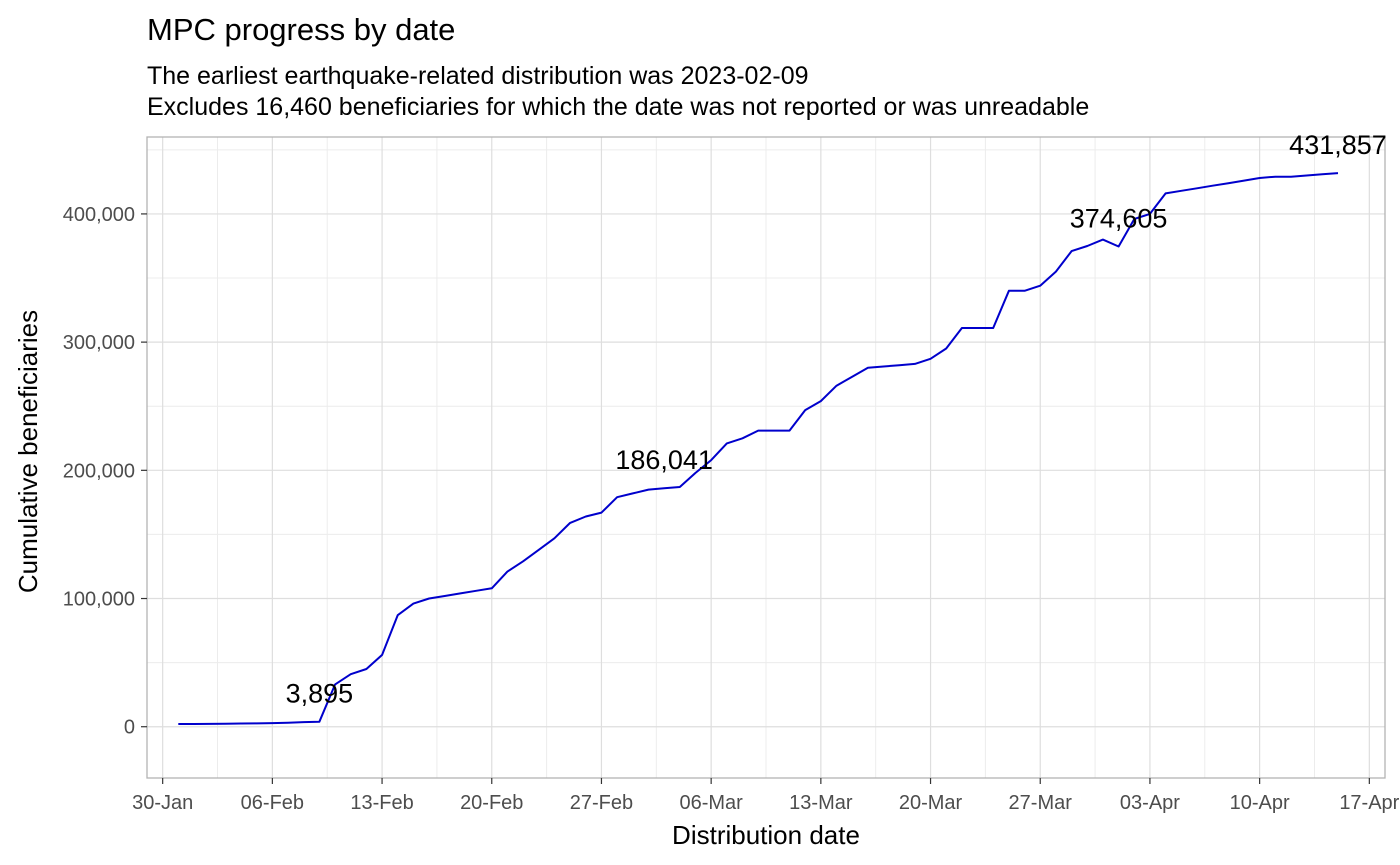  Describe the element at coordinates (491, 803) in the screenshot. I see `x-tick-label: 20-Feb` at that location.